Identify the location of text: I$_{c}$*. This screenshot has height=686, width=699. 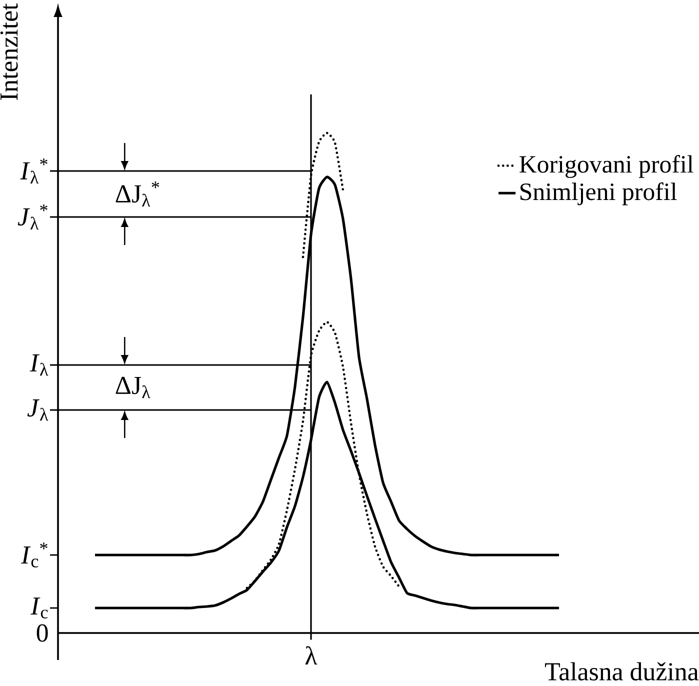
(34, 555).